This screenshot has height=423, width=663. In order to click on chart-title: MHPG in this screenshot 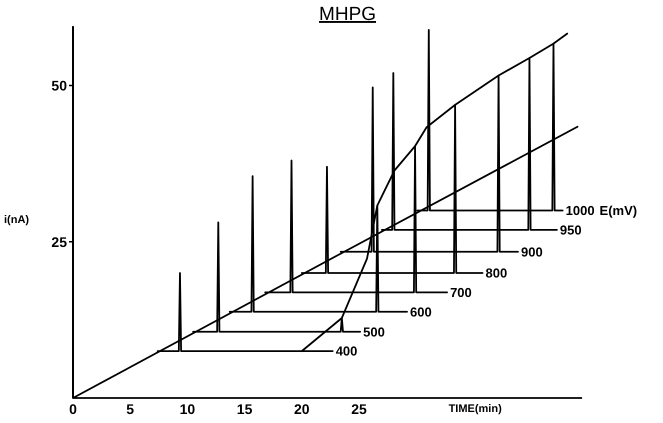, I will do `click(347, 14)`.